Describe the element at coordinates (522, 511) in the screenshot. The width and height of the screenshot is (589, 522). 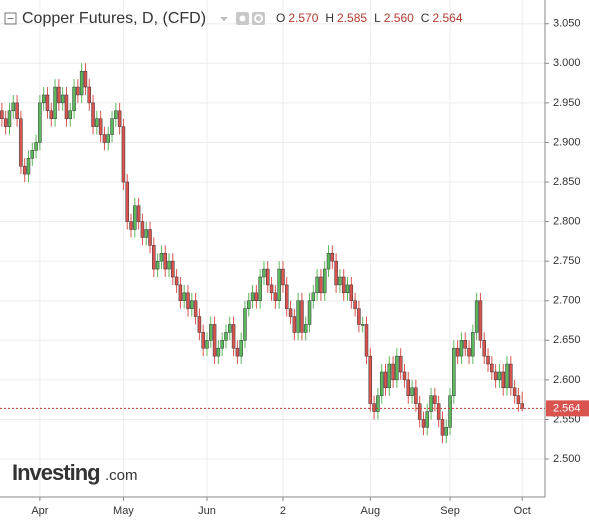
I see `x-tick-label: Oct` at that location.